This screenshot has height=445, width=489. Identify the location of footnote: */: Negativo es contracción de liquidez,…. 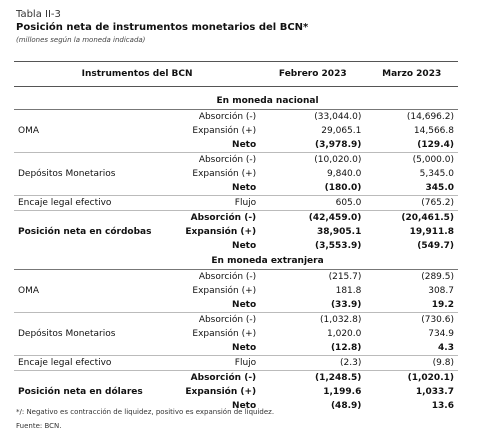
(145, 412).